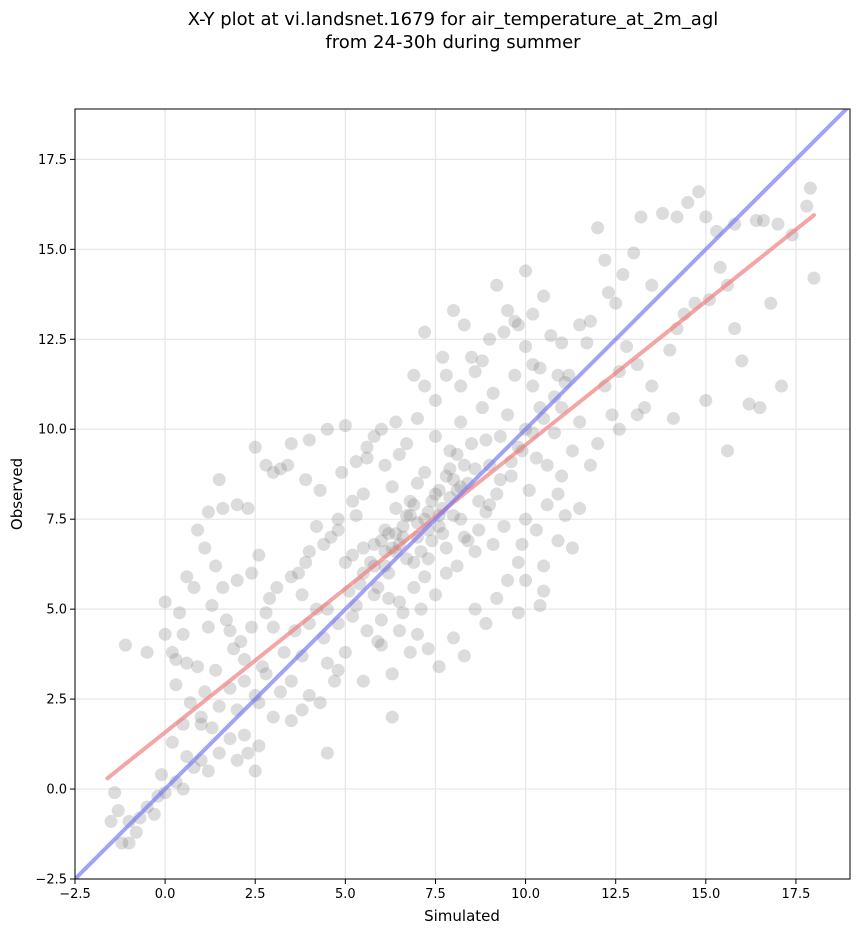 Image resolution: width=858 pixels, height=934 pixels. I want to click on x-tick-label: 7.5, so click(435, 894).